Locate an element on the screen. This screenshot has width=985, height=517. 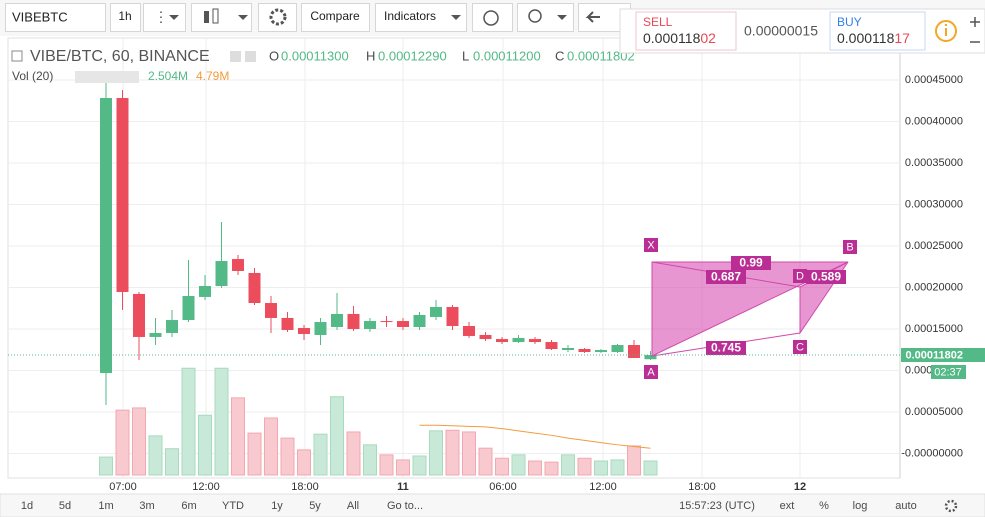
scale-option: auto is located at coordinates (905, 506).